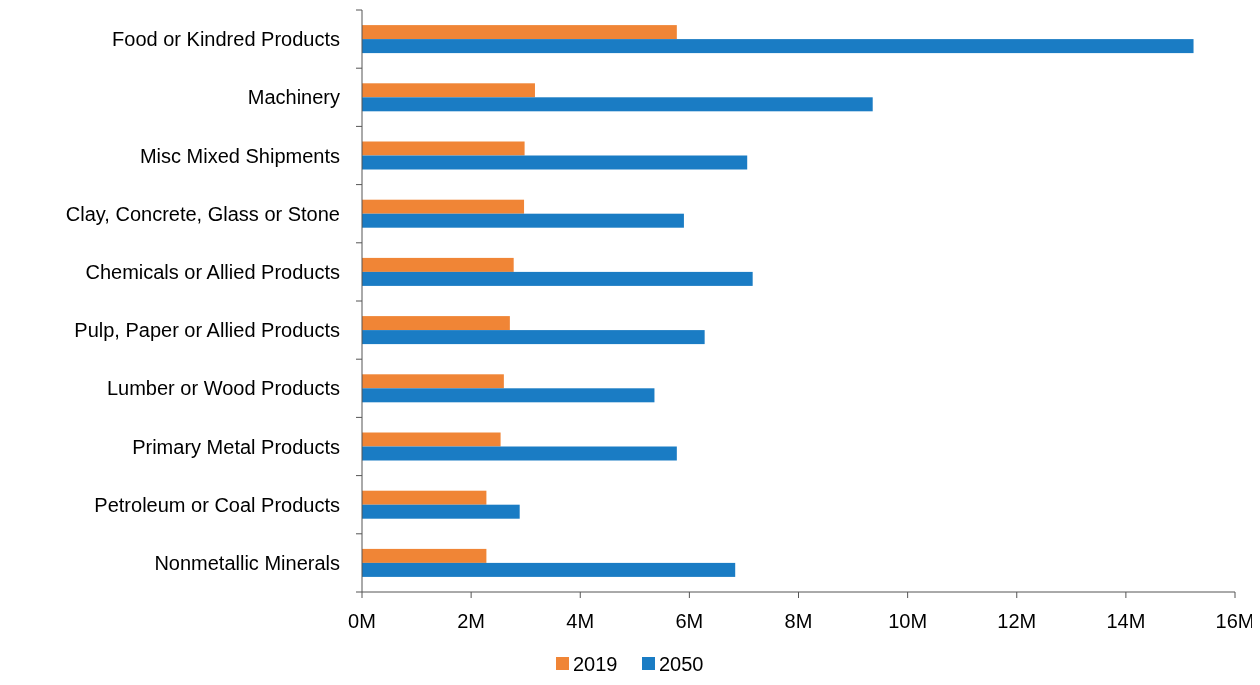  What do you see at coordinates (226, 39) in the screenshot?
I see `y-tick-label: Food or Kindred Products` at bounding box center [226, 39].